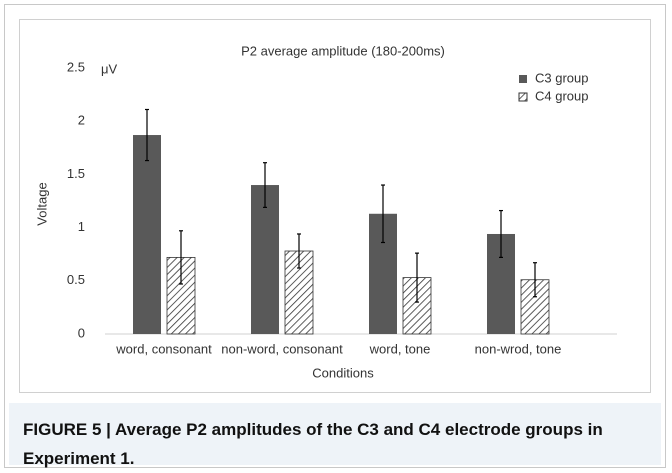 The image size is (672, 473). I want to click on y-unit: μV, so click(109, 68).